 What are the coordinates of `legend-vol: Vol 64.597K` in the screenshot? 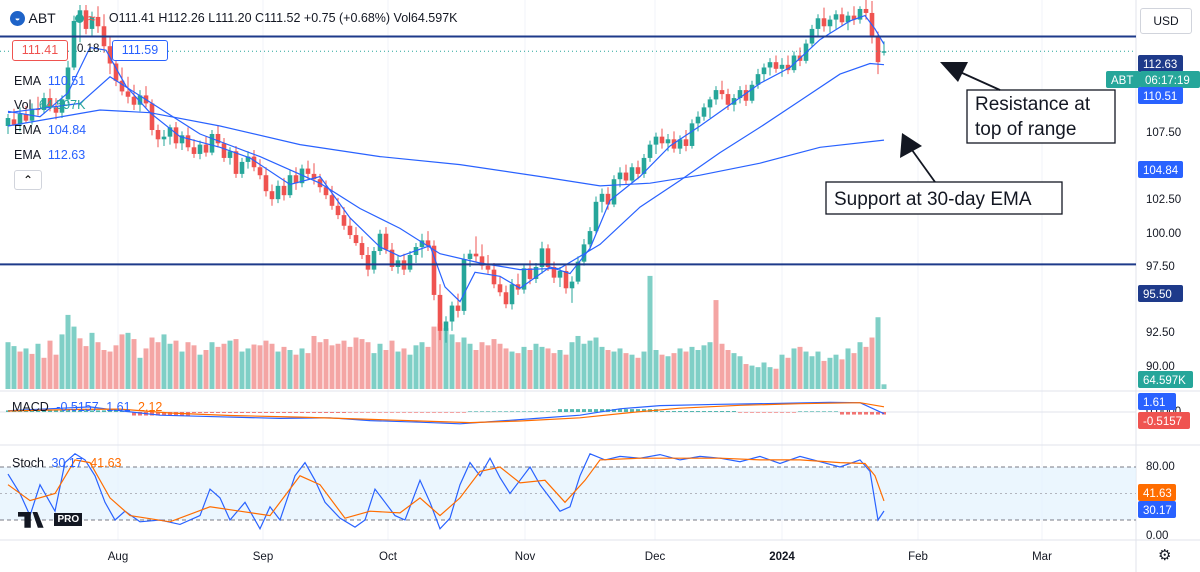 It's located at (49, 105).